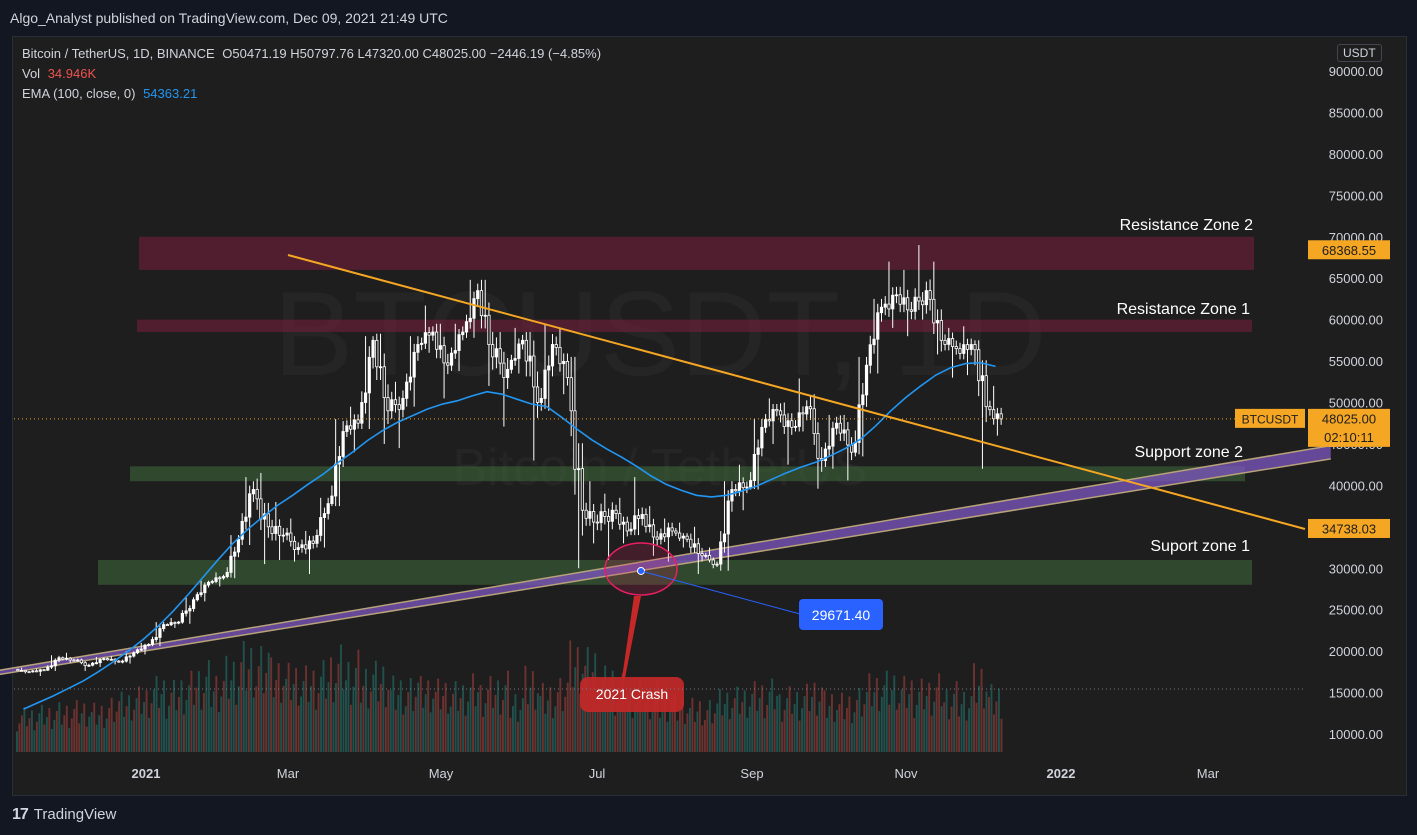  What do you see at coordinates (75, 814) in the screenshot?
I see `footer-brand: TradingView` at bounding box center [75, 814].